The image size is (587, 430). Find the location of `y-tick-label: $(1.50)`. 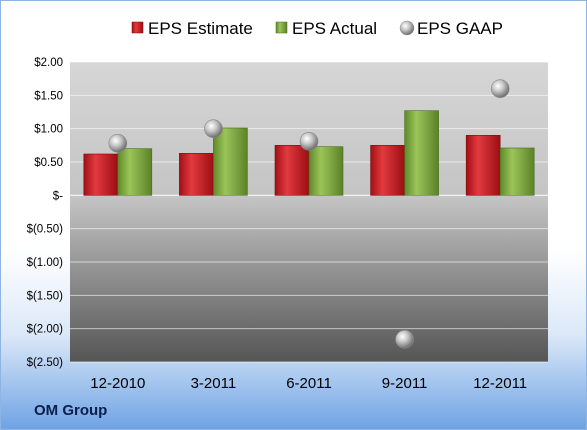

y-tick-label: $(1.50) is located at coordinates (45, 296).